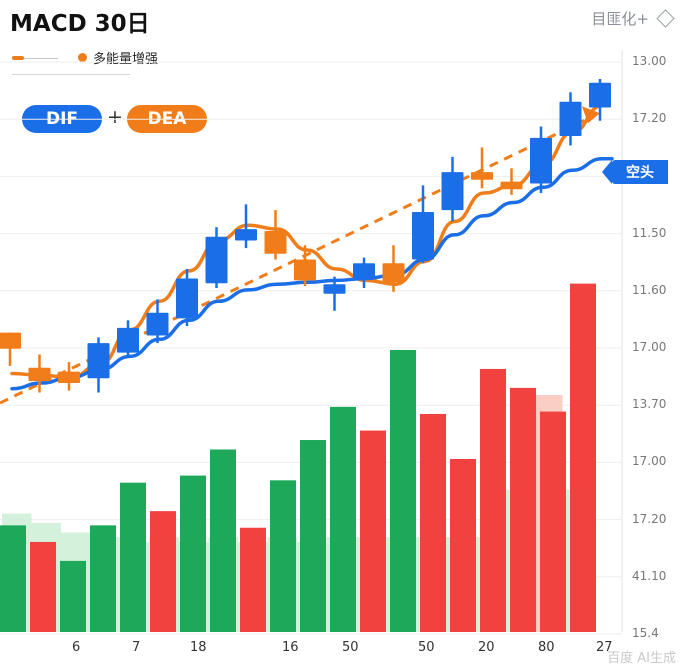 The height and width of the screenshot is (668, 686). I want to click on x-tick-label: 6, so click(76, 647).